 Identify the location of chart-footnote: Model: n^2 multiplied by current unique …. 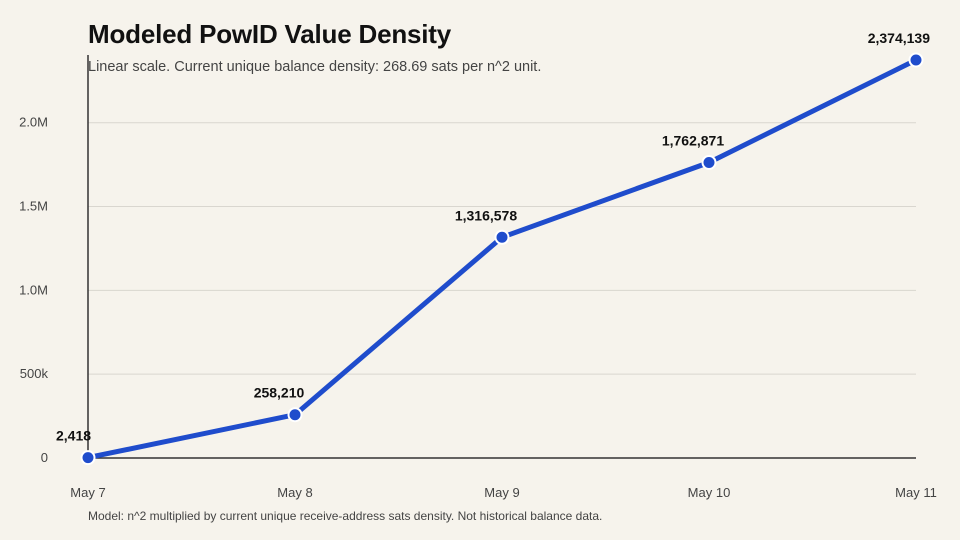
(345, 516).